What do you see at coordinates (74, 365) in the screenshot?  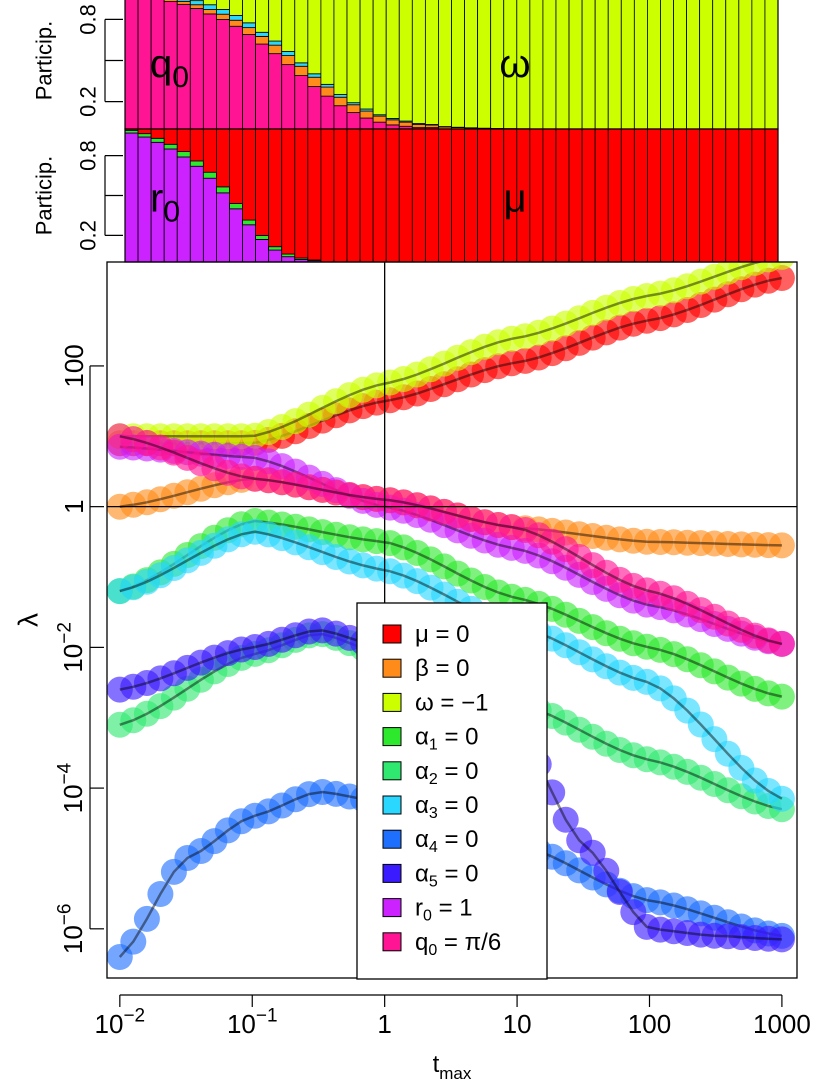 I see `y-tick-label: 100` at bounding box center [74, 365].